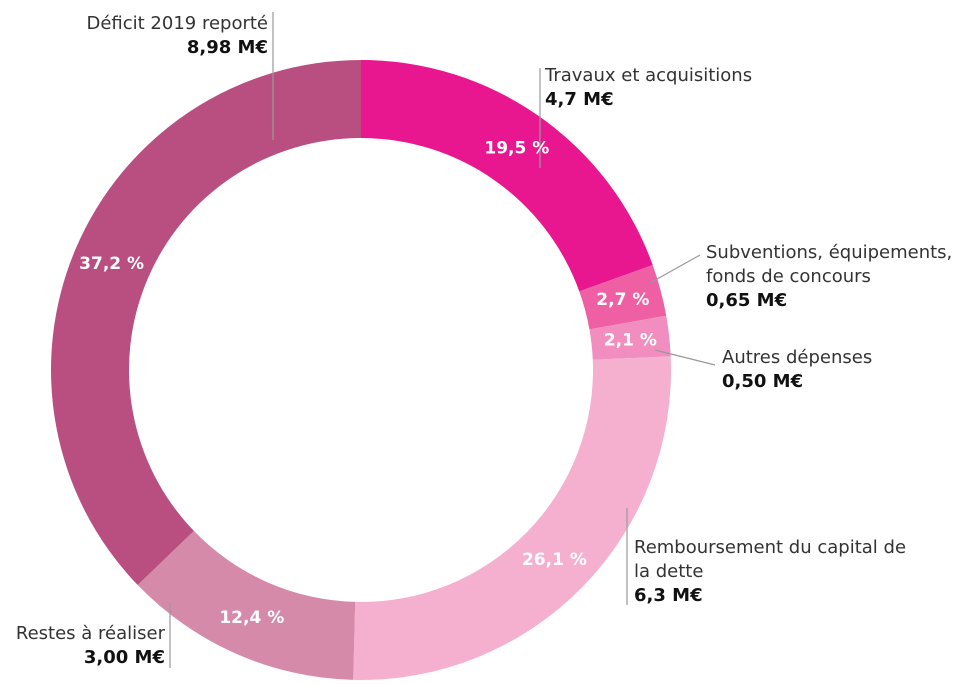 The image size is (965, 684). Describe the element at coordinates (763, 381) in the screenshot. I see `amount-label: 0,50 M€` at that location.